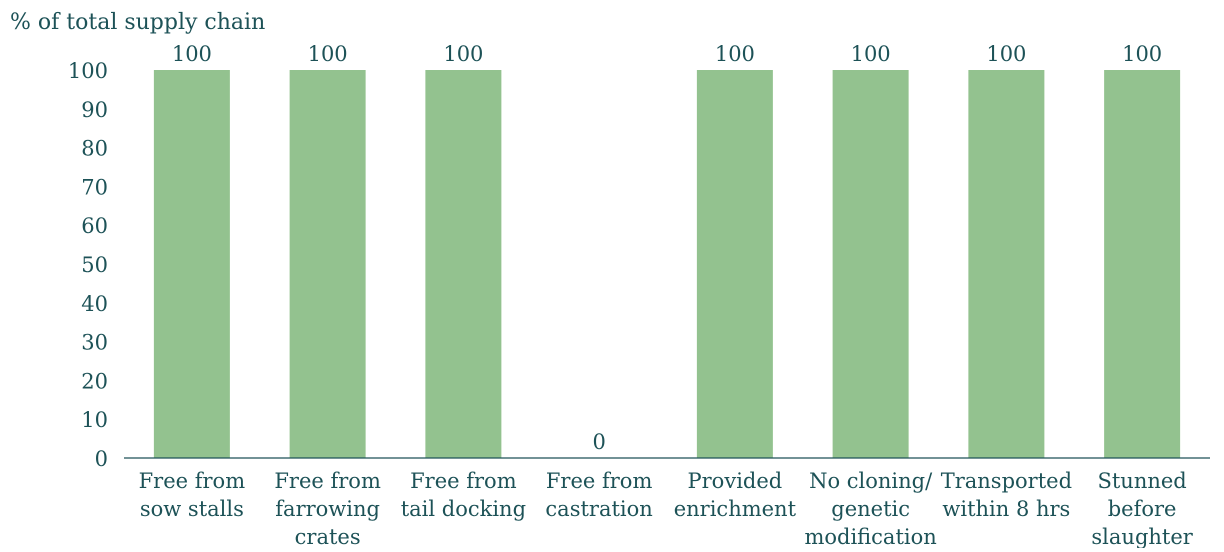 The height and width of the screenshot is (552, 1224). What do you see at coordinates (101, 459) in the screenshot?
I see `y-tick-label: 0` at bounding box center [101, 459].